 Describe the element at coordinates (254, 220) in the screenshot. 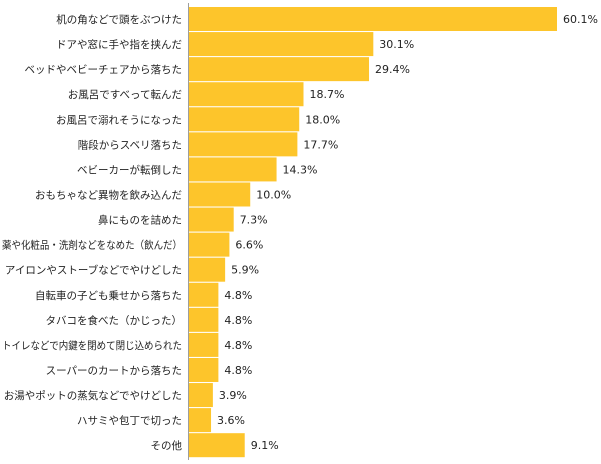

I see `value-label-8: 7.3%` at that location.